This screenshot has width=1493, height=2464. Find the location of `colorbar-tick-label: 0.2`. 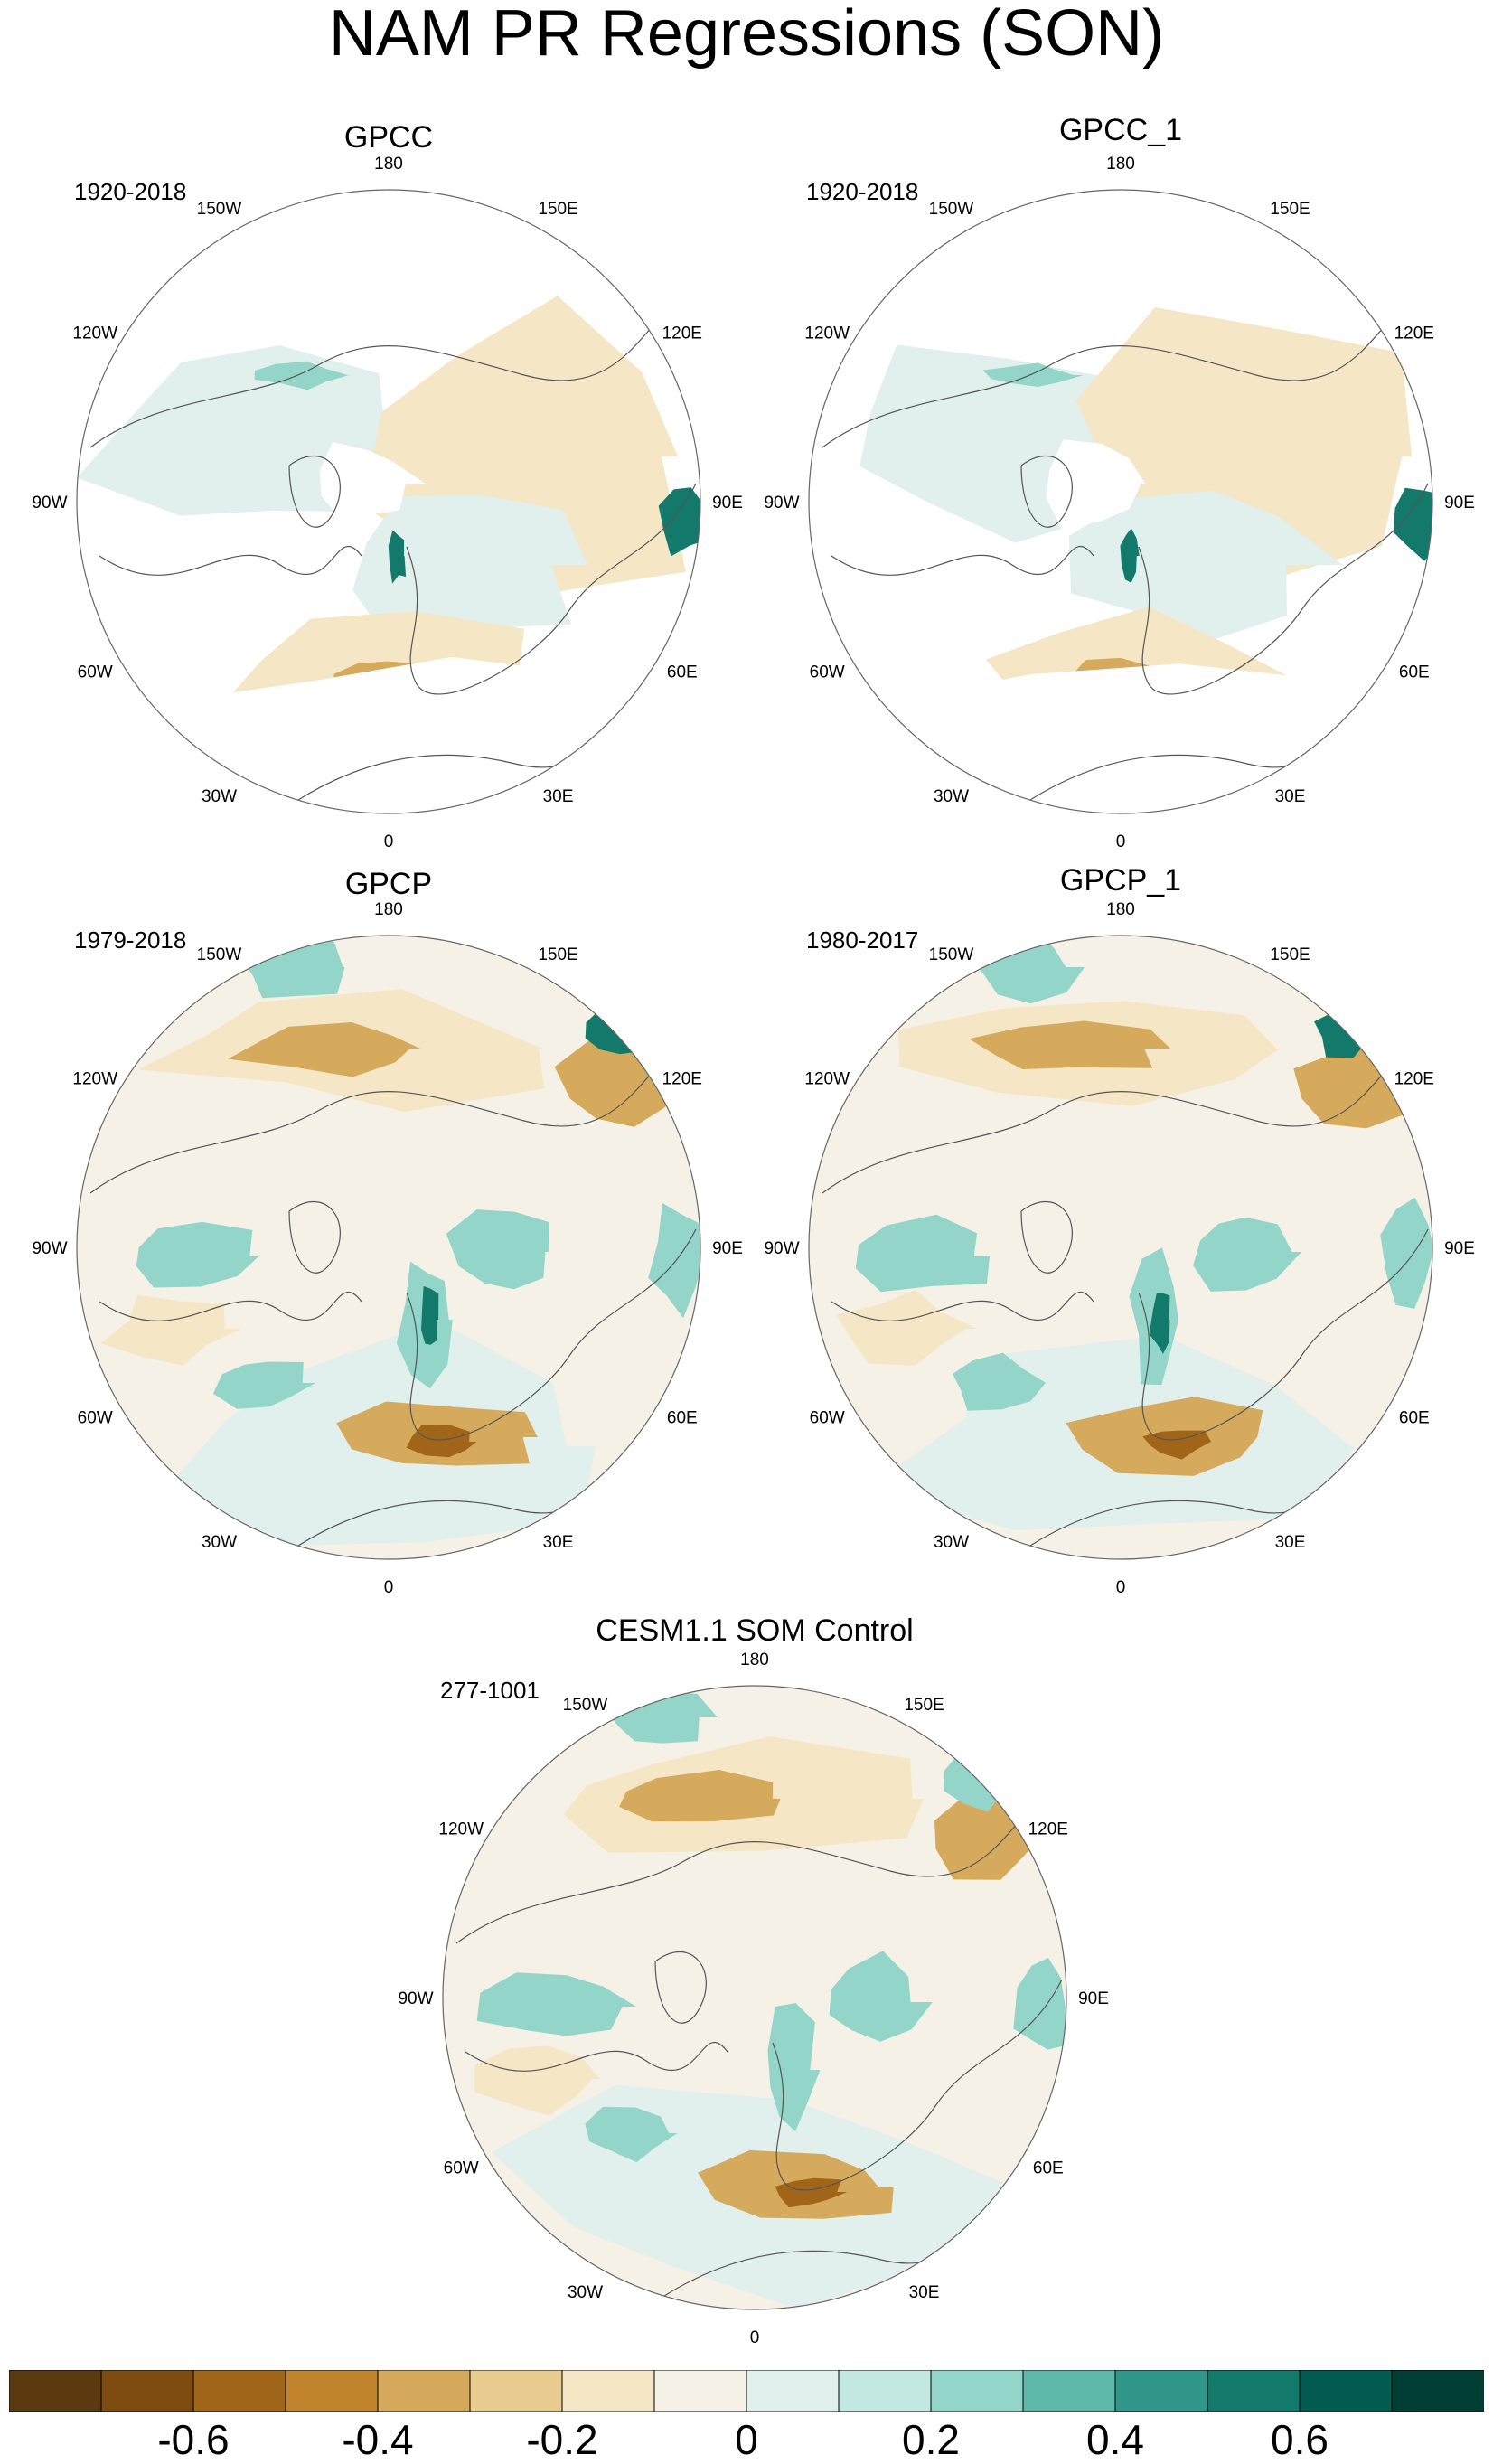

colorbar-tick-label: 0.2 is located at coordinates (931, 2439).